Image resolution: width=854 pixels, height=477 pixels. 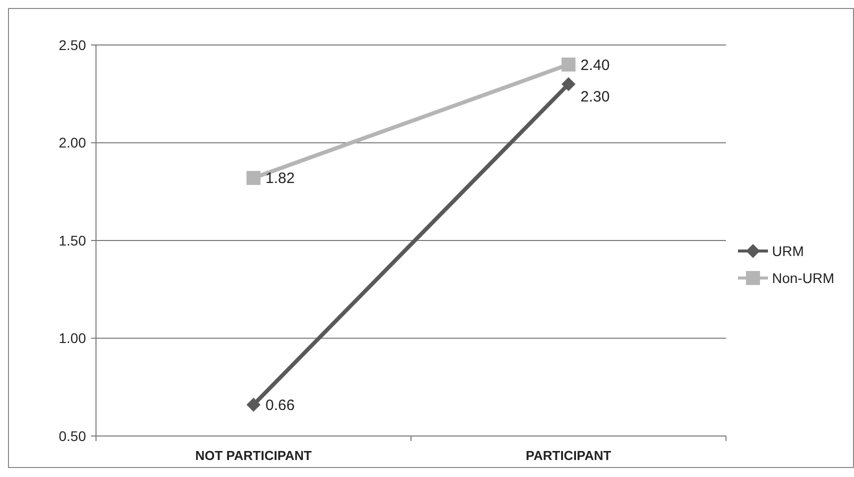 I want to click on data-label: 2.30, so click(x=595, y=97).